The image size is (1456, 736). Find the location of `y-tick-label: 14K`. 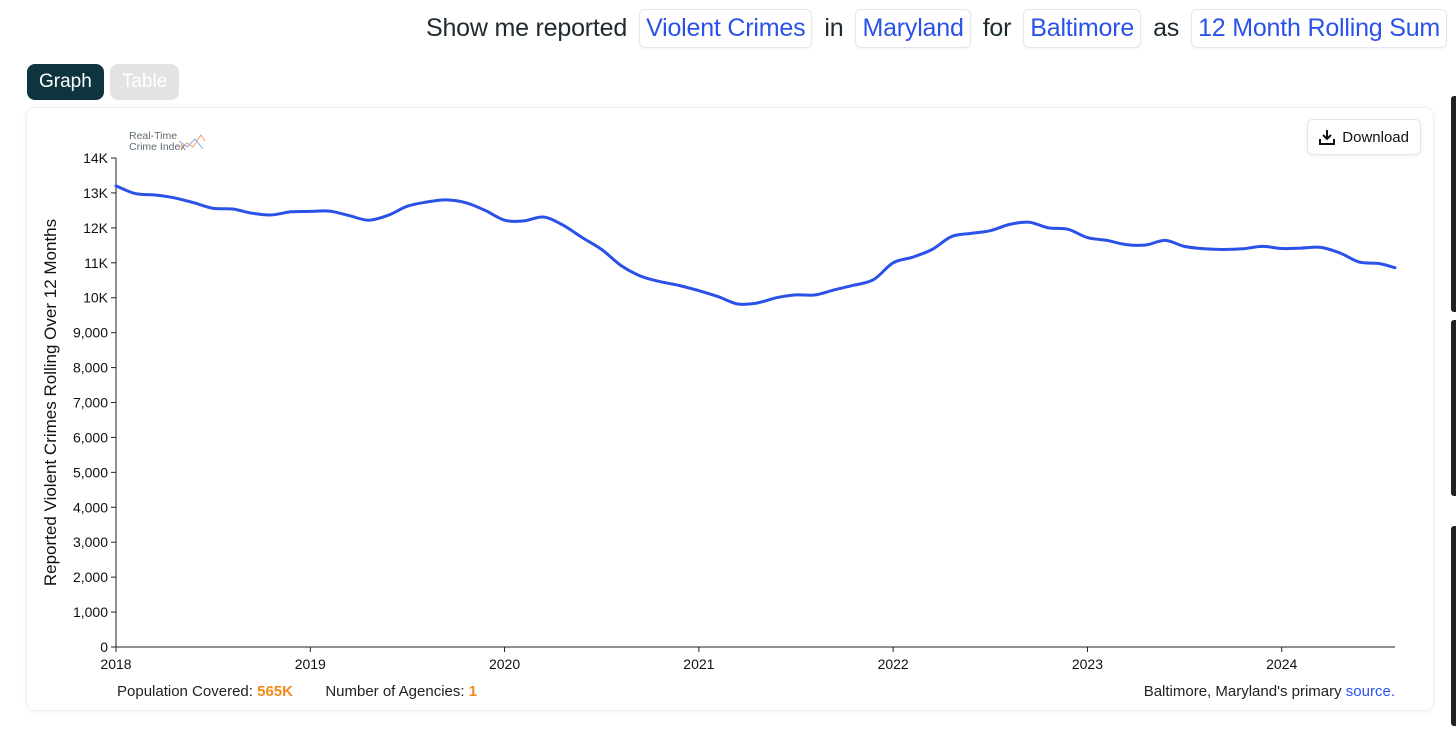

y-tick-label: 14K is located at coordinates (96, 158).